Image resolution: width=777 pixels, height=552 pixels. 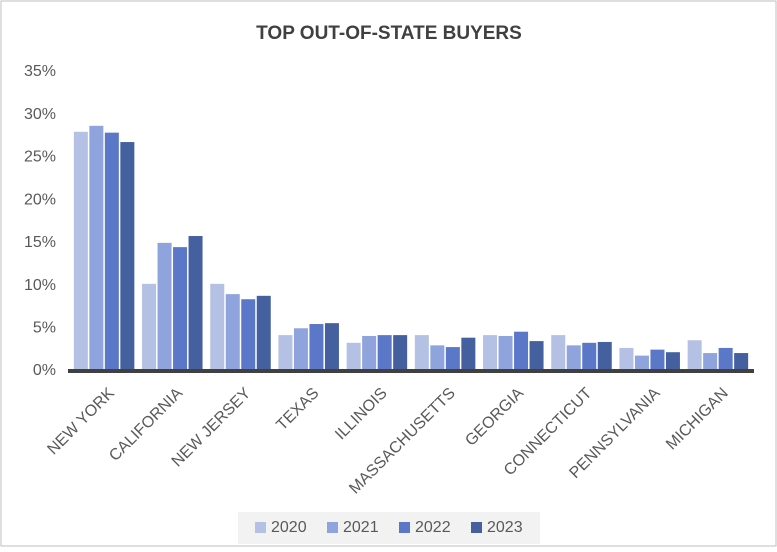 What do you see at coordinates (40, 157) in the screenshot?
I see `y-tick-label: 25%` at bounding box center [40, 157].